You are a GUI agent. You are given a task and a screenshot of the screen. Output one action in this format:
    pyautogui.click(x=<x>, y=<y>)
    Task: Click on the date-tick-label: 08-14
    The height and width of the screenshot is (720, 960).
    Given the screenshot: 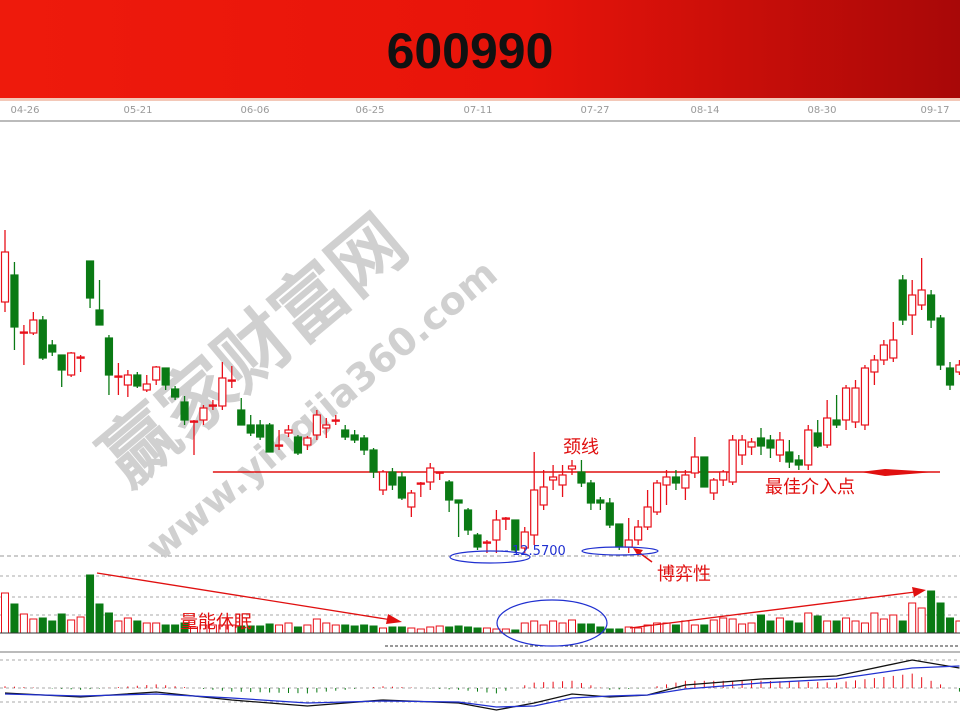 What is the action you would take?
    pyautogui.click(x=704, y=110)
    